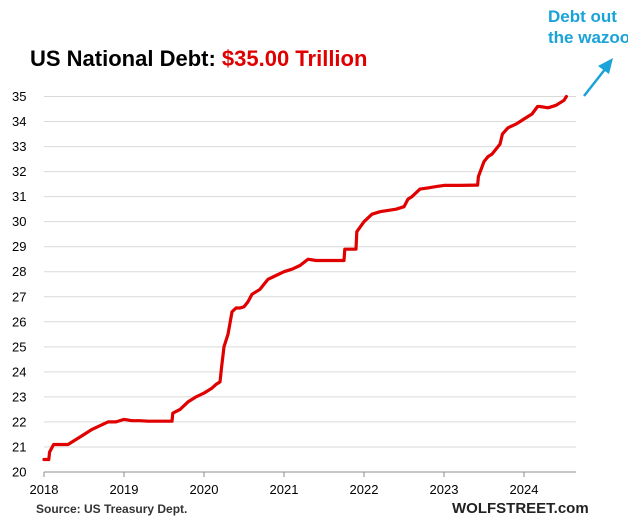  I want to click on annotation-arrow-group, so click(598, 77).